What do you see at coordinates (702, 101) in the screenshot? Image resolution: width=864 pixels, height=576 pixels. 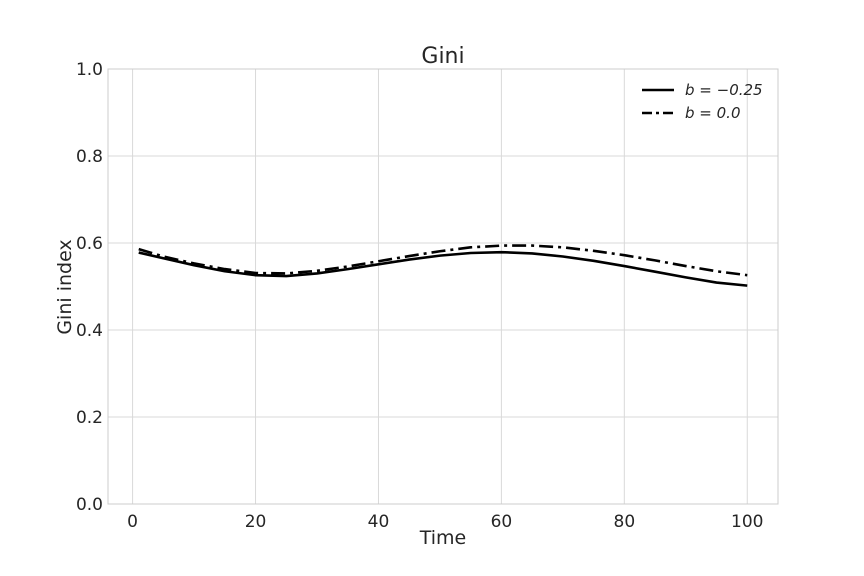 I see `legend: b = −0.25 b = 0.0` at bounding box center [702, 101].